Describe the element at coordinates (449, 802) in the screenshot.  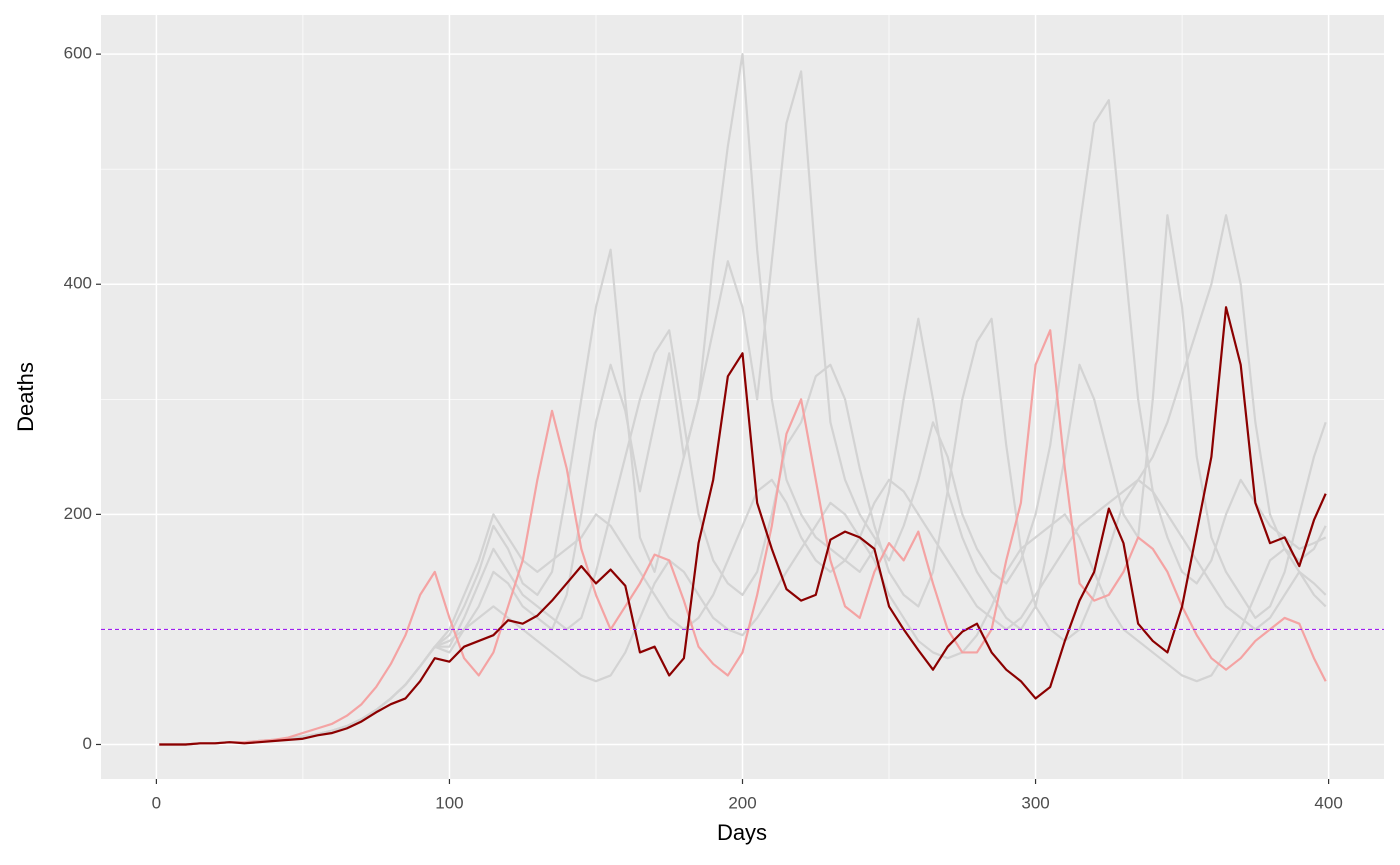
I see `x-tick-label: 100` at that location.